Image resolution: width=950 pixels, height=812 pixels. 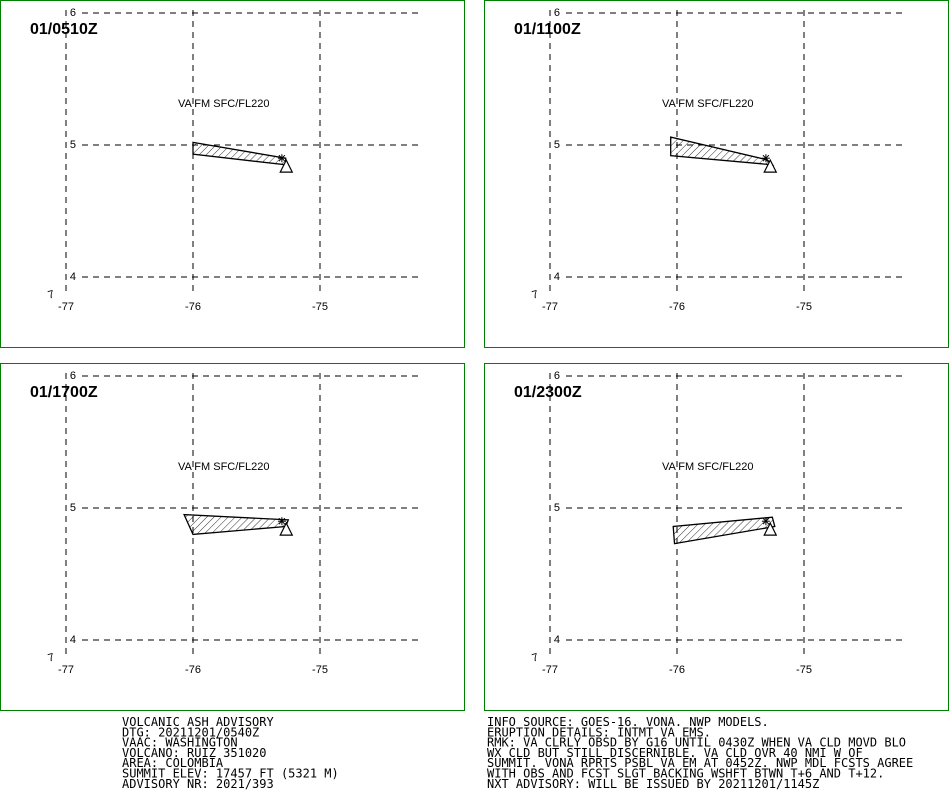 I want to click on advisory-right-line: INFO SOURCE: GOES-16. VONA. NWP MODELS., so click(x=628, y=722).